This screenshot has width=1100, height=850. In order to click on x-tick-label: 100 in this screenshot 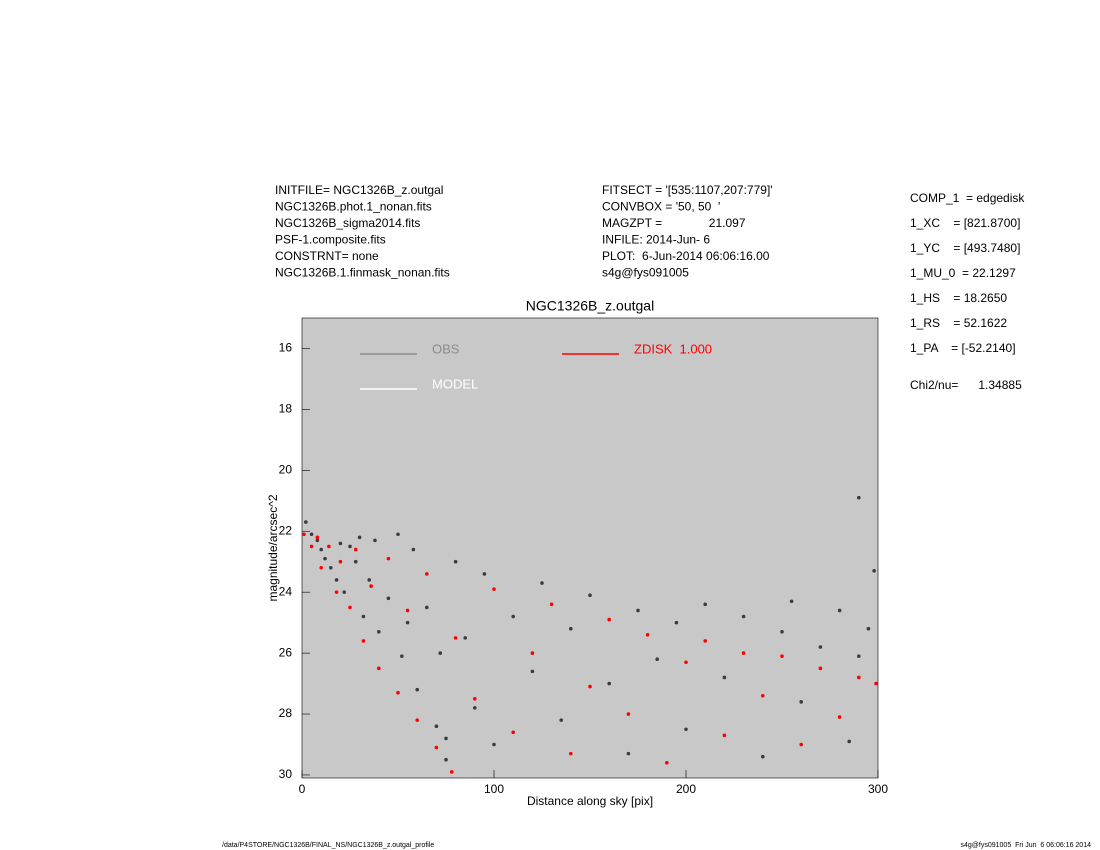, I will do `click(494, 789)`.